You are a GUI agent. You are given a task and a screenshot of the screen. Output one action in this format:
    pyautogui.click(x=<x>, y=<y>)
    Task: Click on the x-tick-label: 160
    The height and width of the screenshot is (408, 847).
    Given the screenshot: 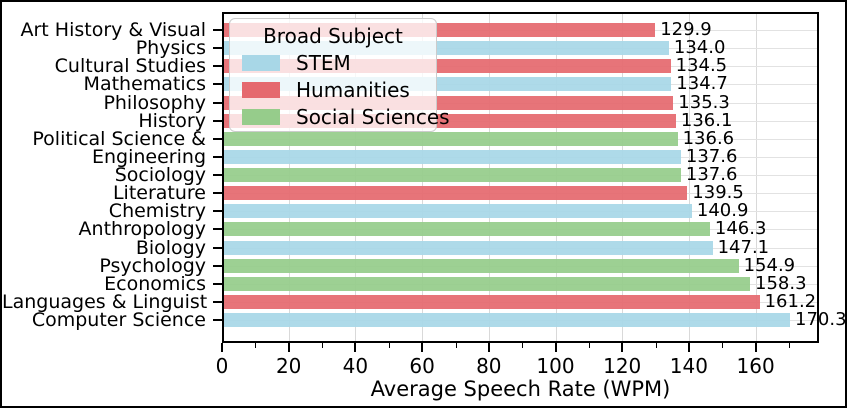 What is the action you would take?
    pyautogui.click(x=755, y=366)
    